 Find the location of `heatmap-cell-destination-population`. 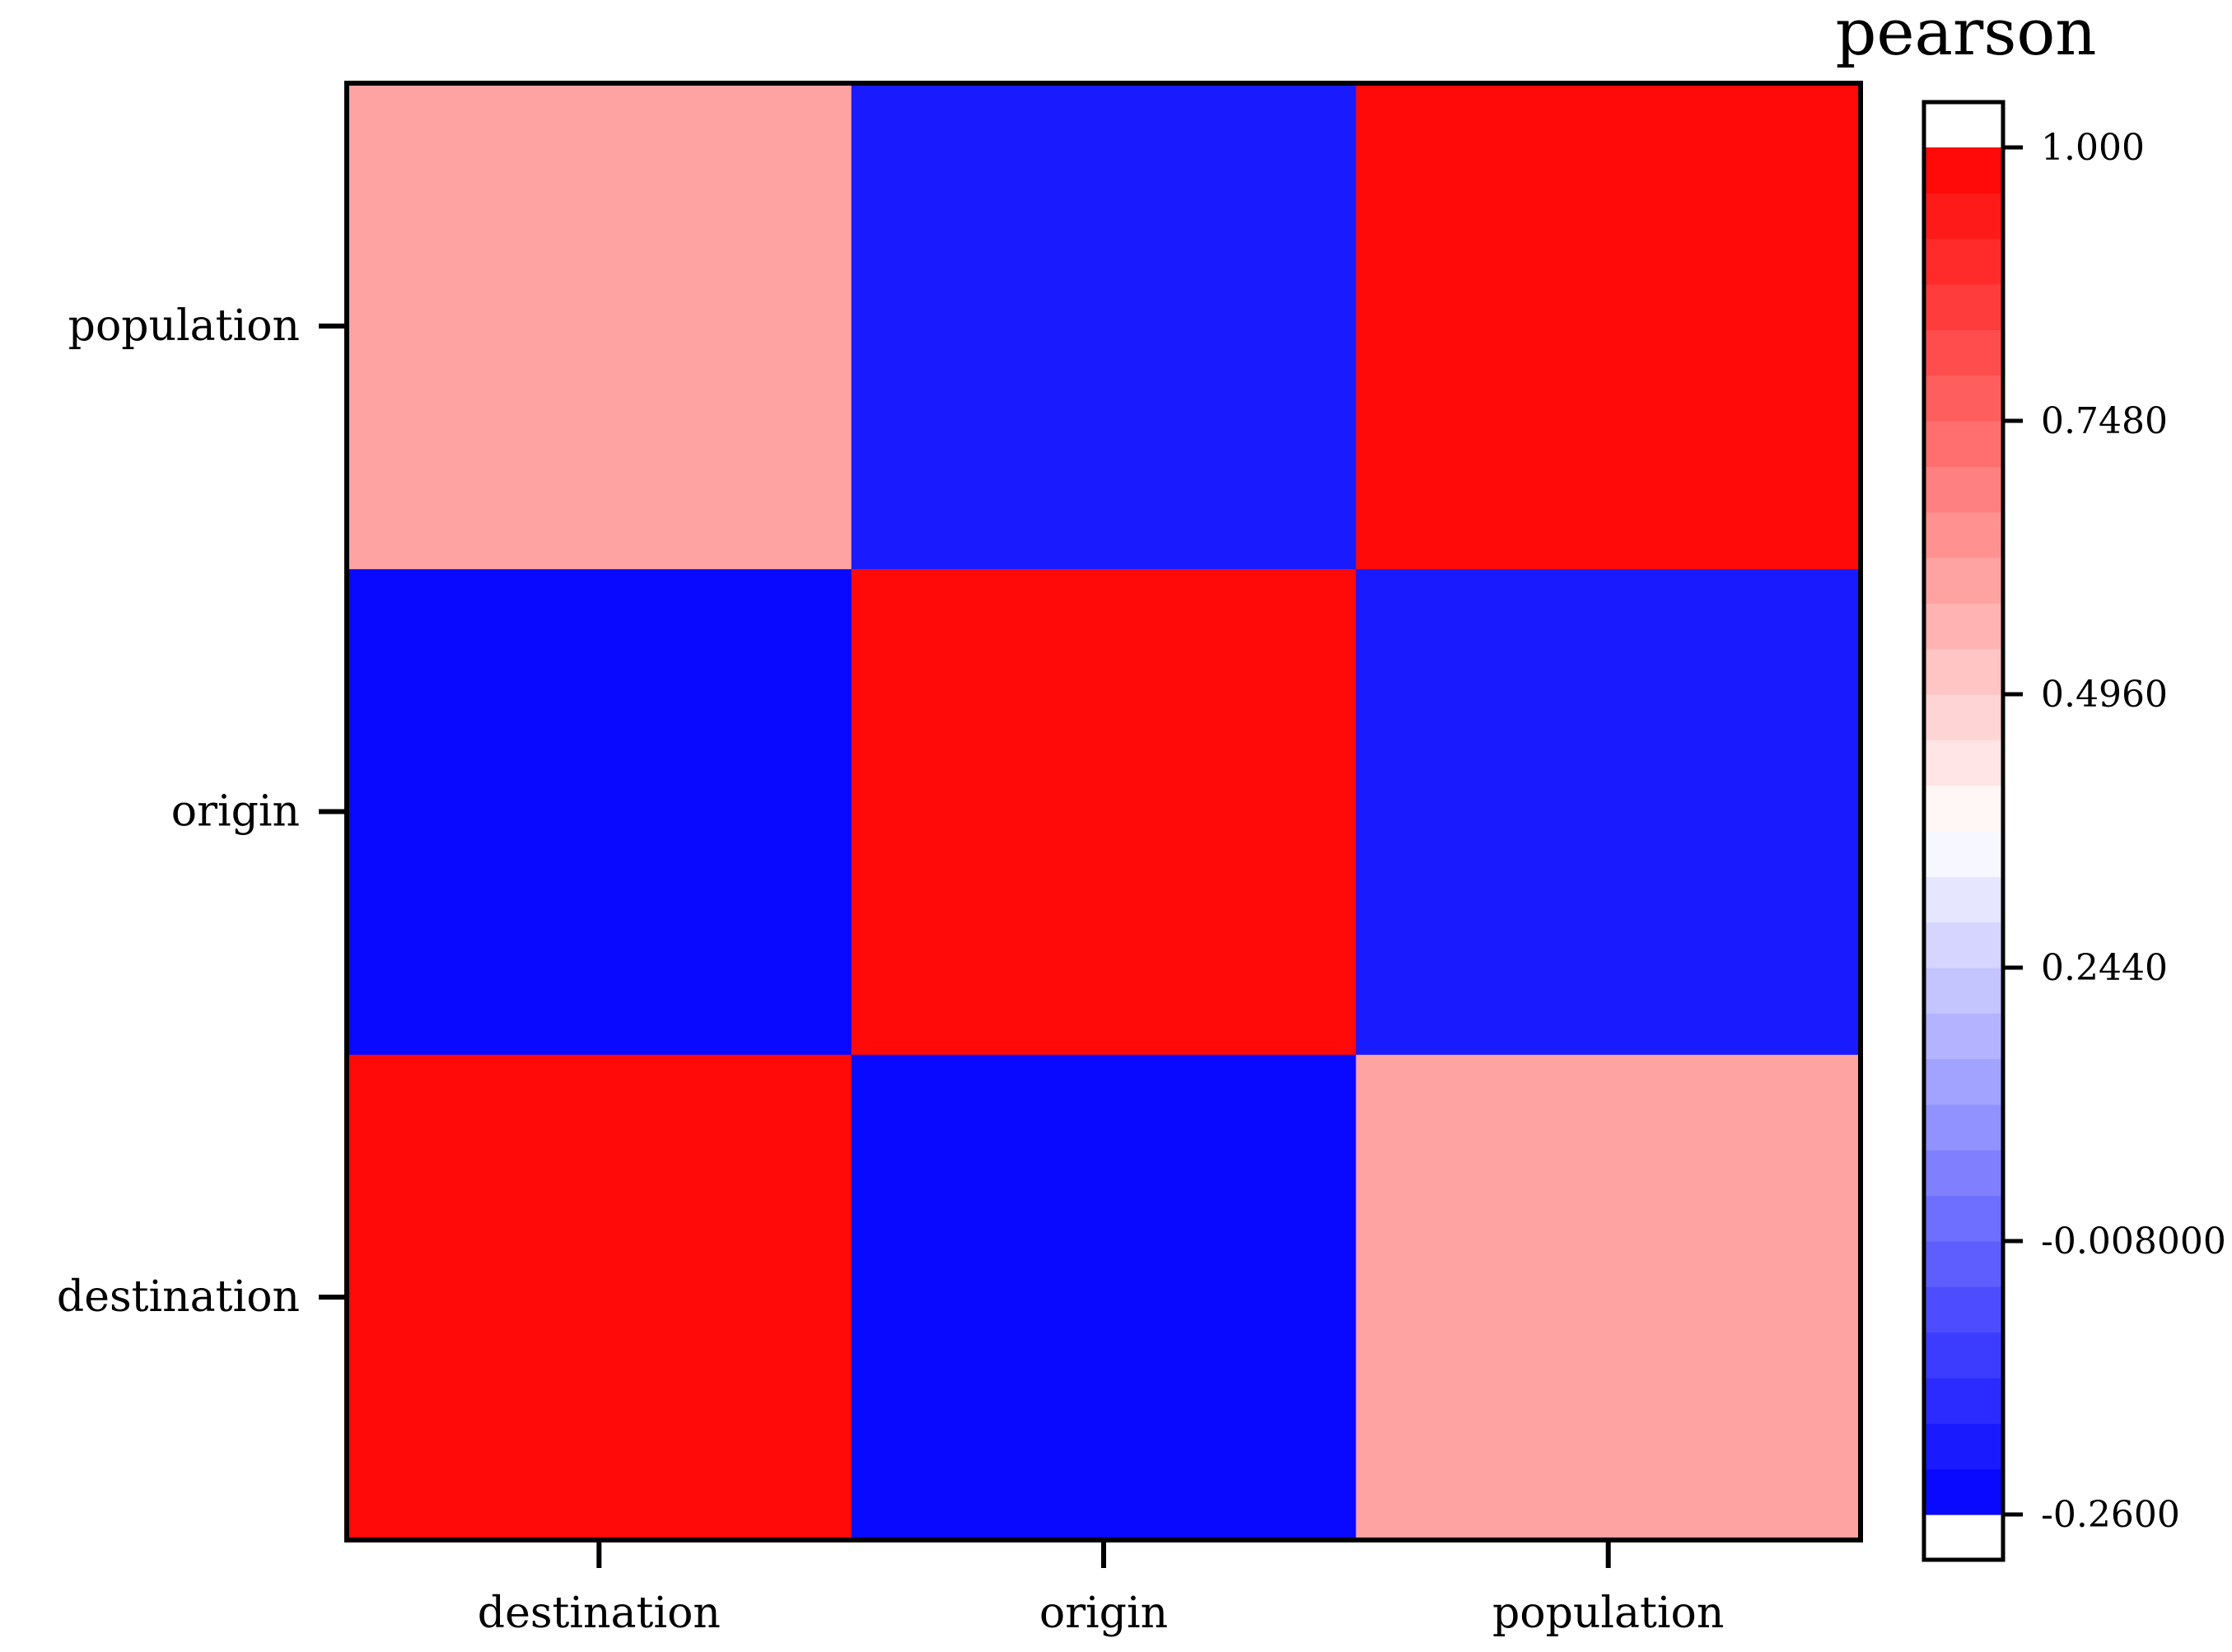

heatmap-cell-destination-population is located at coordinates (1608, 1297).